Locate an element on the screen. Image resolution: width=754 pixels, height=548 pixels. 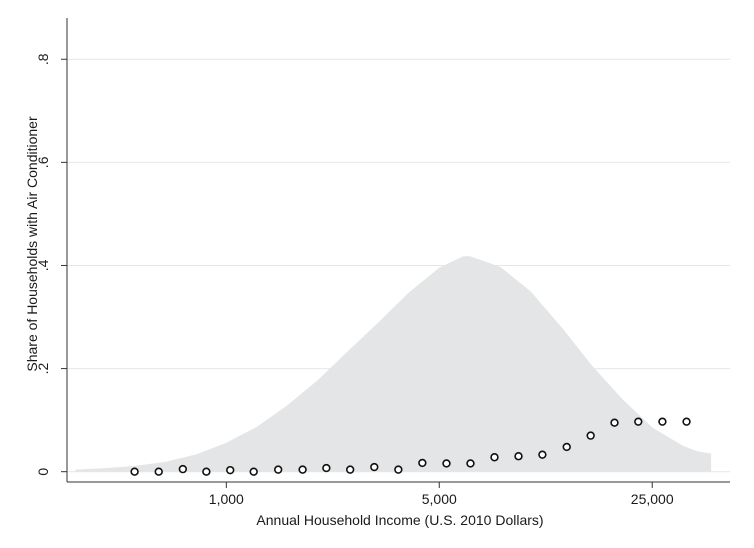
x-tick-label-2: 25,000 is located at coordinates (652, 499).